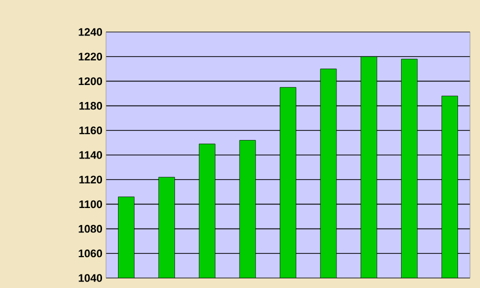  What do you see at coordinates (90, 81) in the screenshot?
I see `y-tick-label: 1200` at bounding box center [90, 81].